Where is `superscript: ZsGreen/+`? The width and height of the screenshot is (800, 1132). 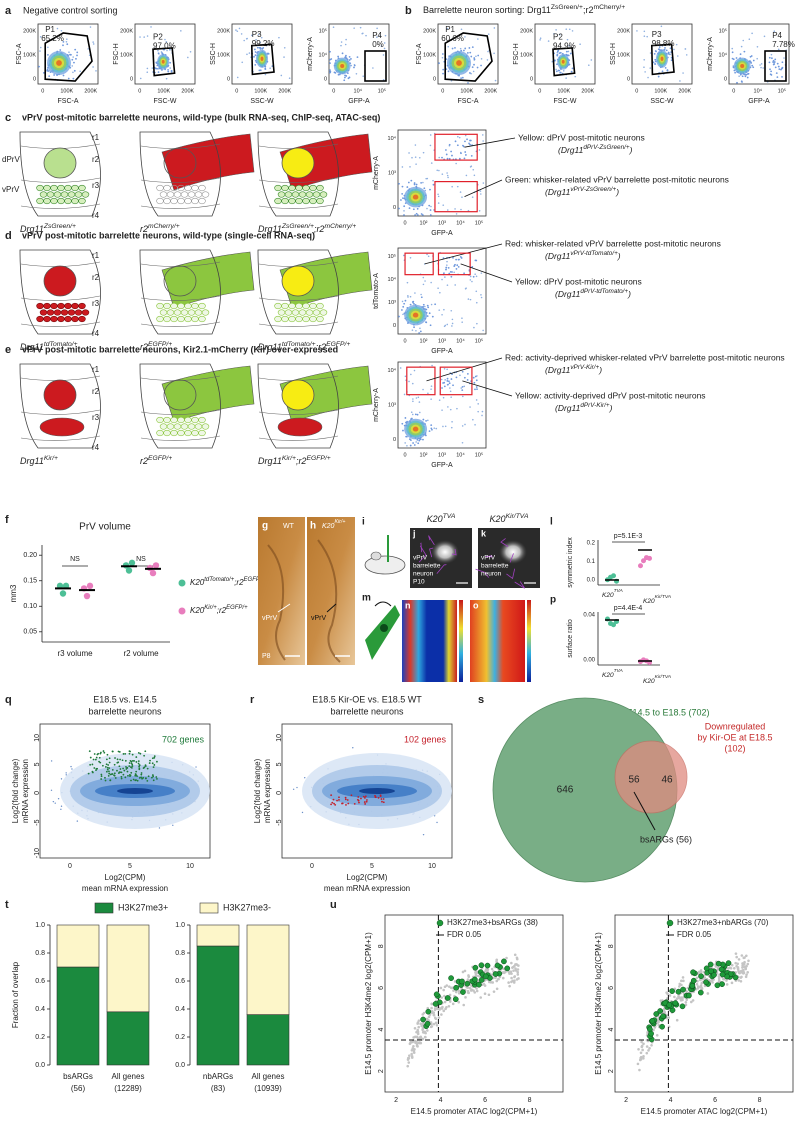
superscript: ZsGreen/+ is located at coordinates (567, 7).